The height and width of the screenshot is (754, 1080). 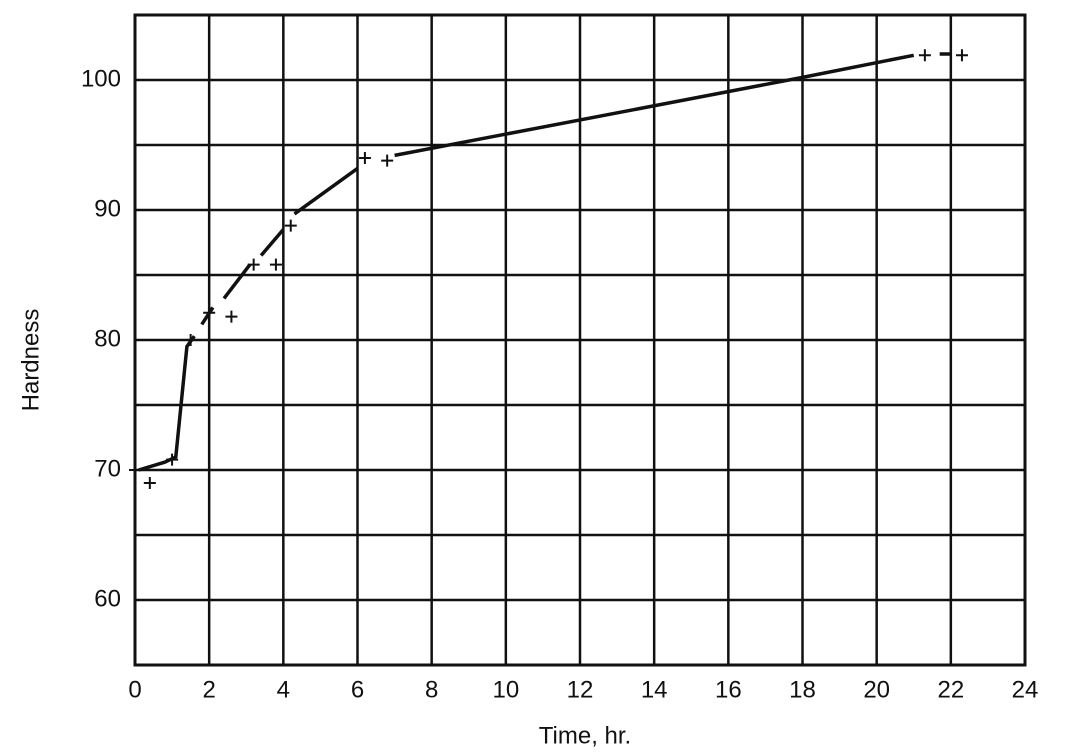 What do you see at coordinates (107, 338) in the screenshot?
I see `y-tick-label: 80` at bounding box center [107, 338].